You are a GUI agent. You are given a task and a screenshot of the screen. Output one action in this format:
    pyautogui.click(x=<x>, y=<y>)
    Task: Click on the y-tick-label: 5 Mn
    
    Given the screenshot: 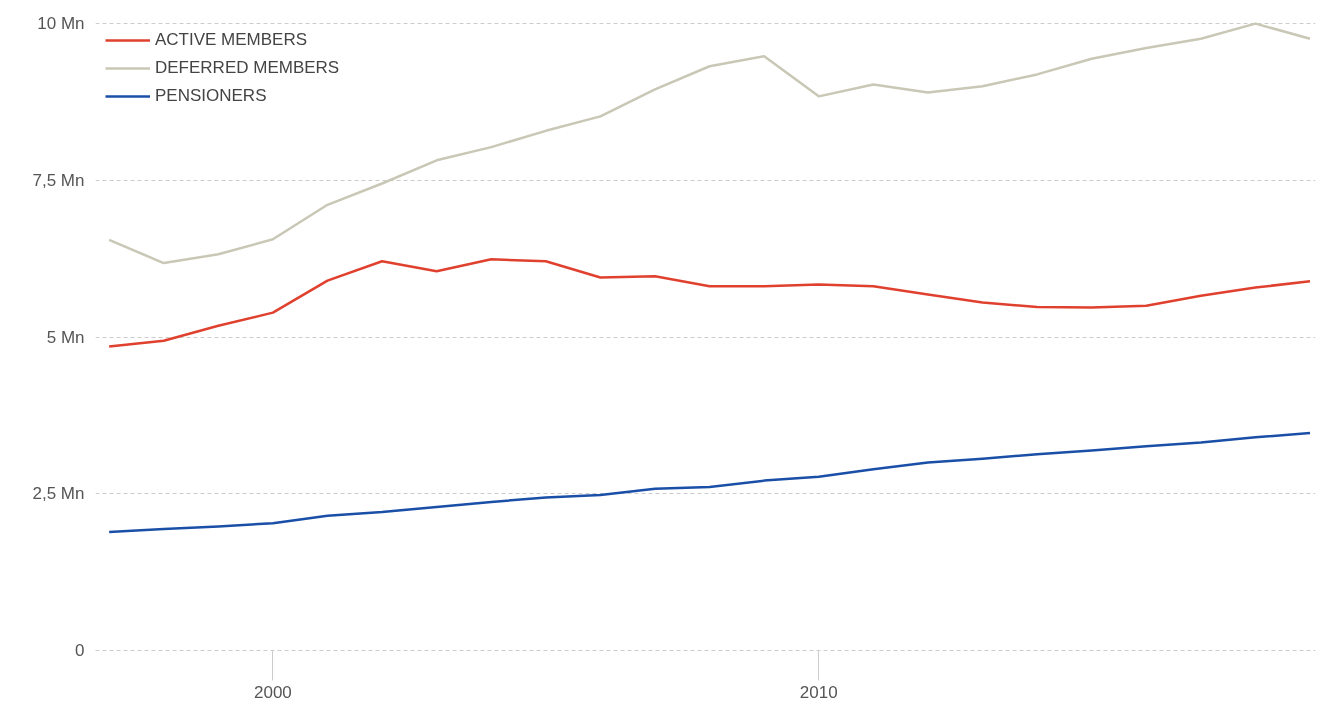 What is the action you would take?
    pyautogui.click(x=65, y=337)
    